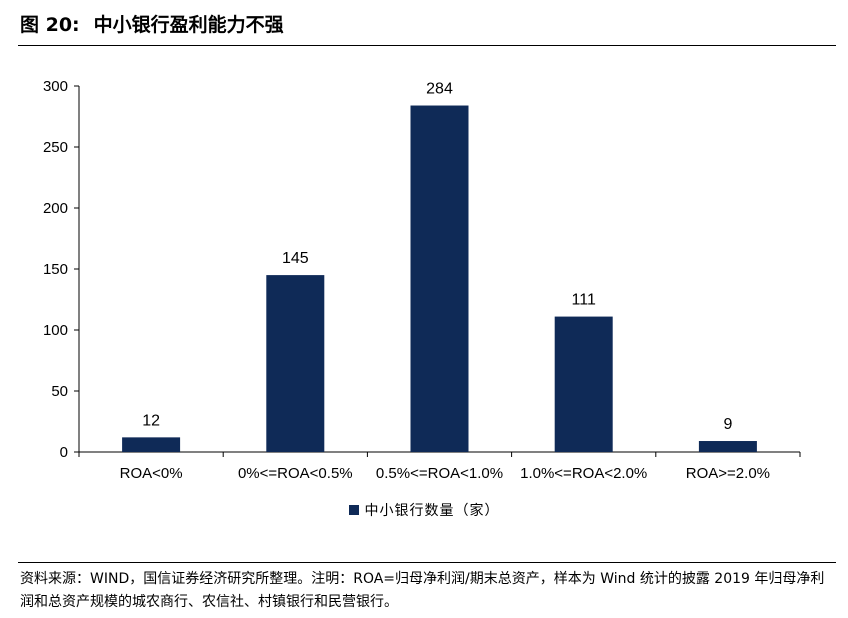 This screenshot has width=848, height=618. Describe the element at coordinates (188, 25) in the screenshot. I see `figure-title: 中小银行盈利能力不强` at that location.